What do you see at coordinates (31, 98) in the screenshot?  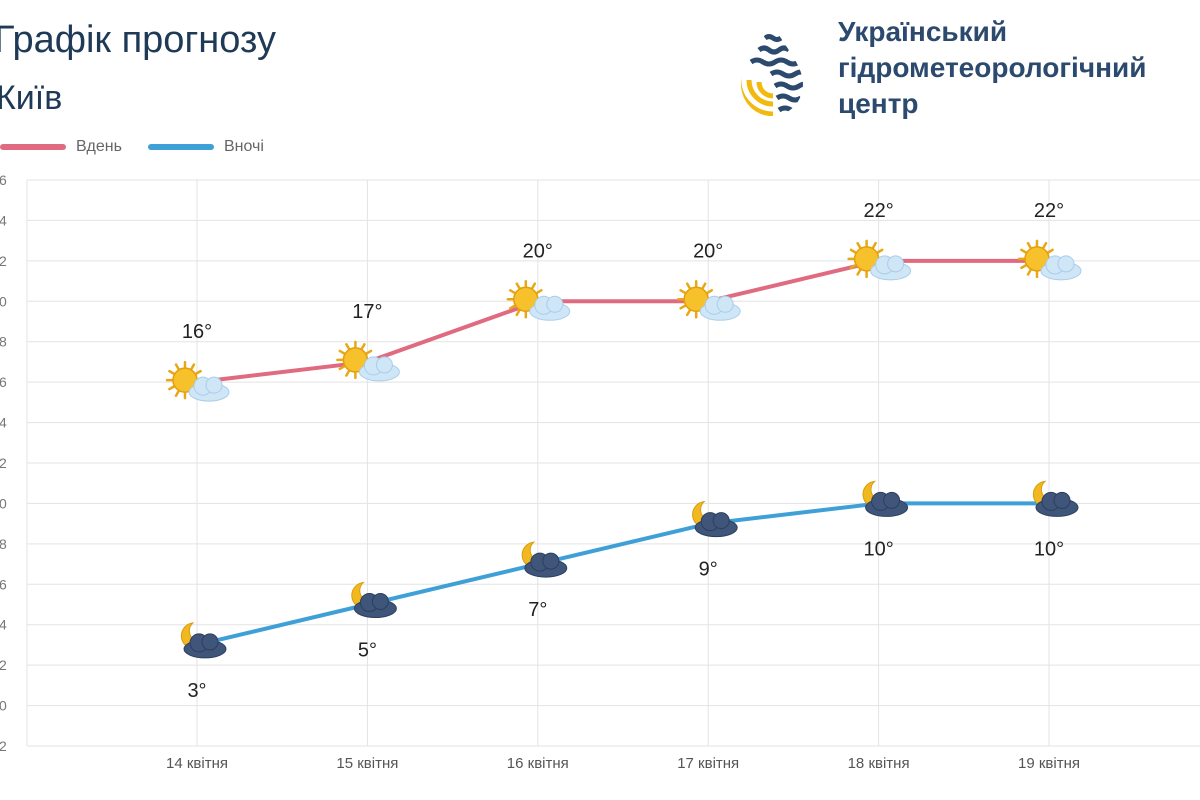 I see `chart-subtitle: Київ` at bounding box center [31, 98].